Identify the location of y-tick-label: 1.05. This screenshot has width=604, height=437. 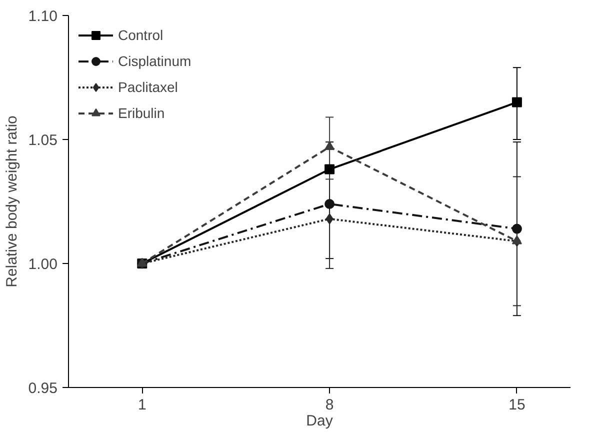
(43, 140).